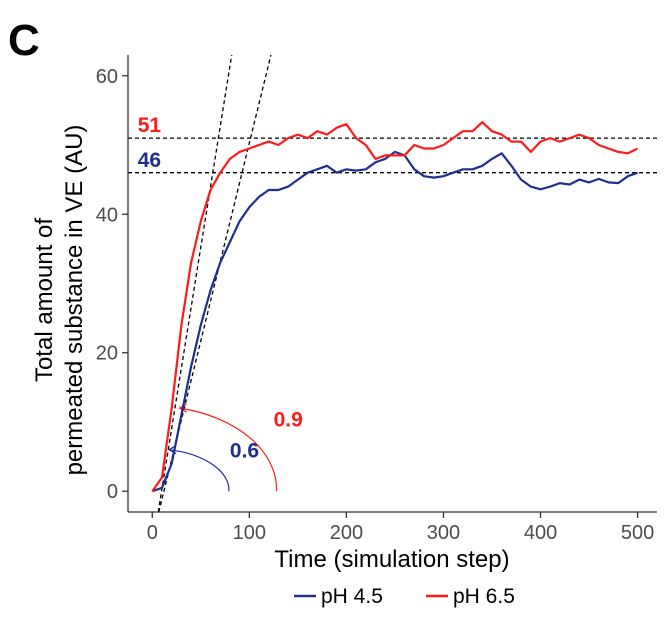 This screenshot has width=672, height=623. Describe the element at coordinates (391, 559) in the screenshot. I see `x-axis-title: Time (simulation step)` at that location.